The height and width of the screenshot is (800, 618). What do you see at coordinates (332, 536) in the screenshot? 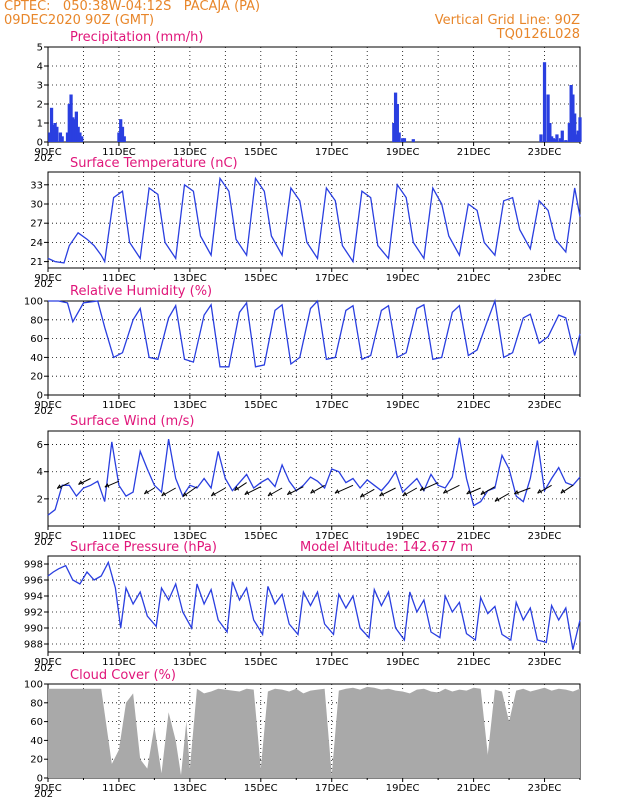
I see `wind-xtick-label: 17DEC` at bounding box center [332, 536].